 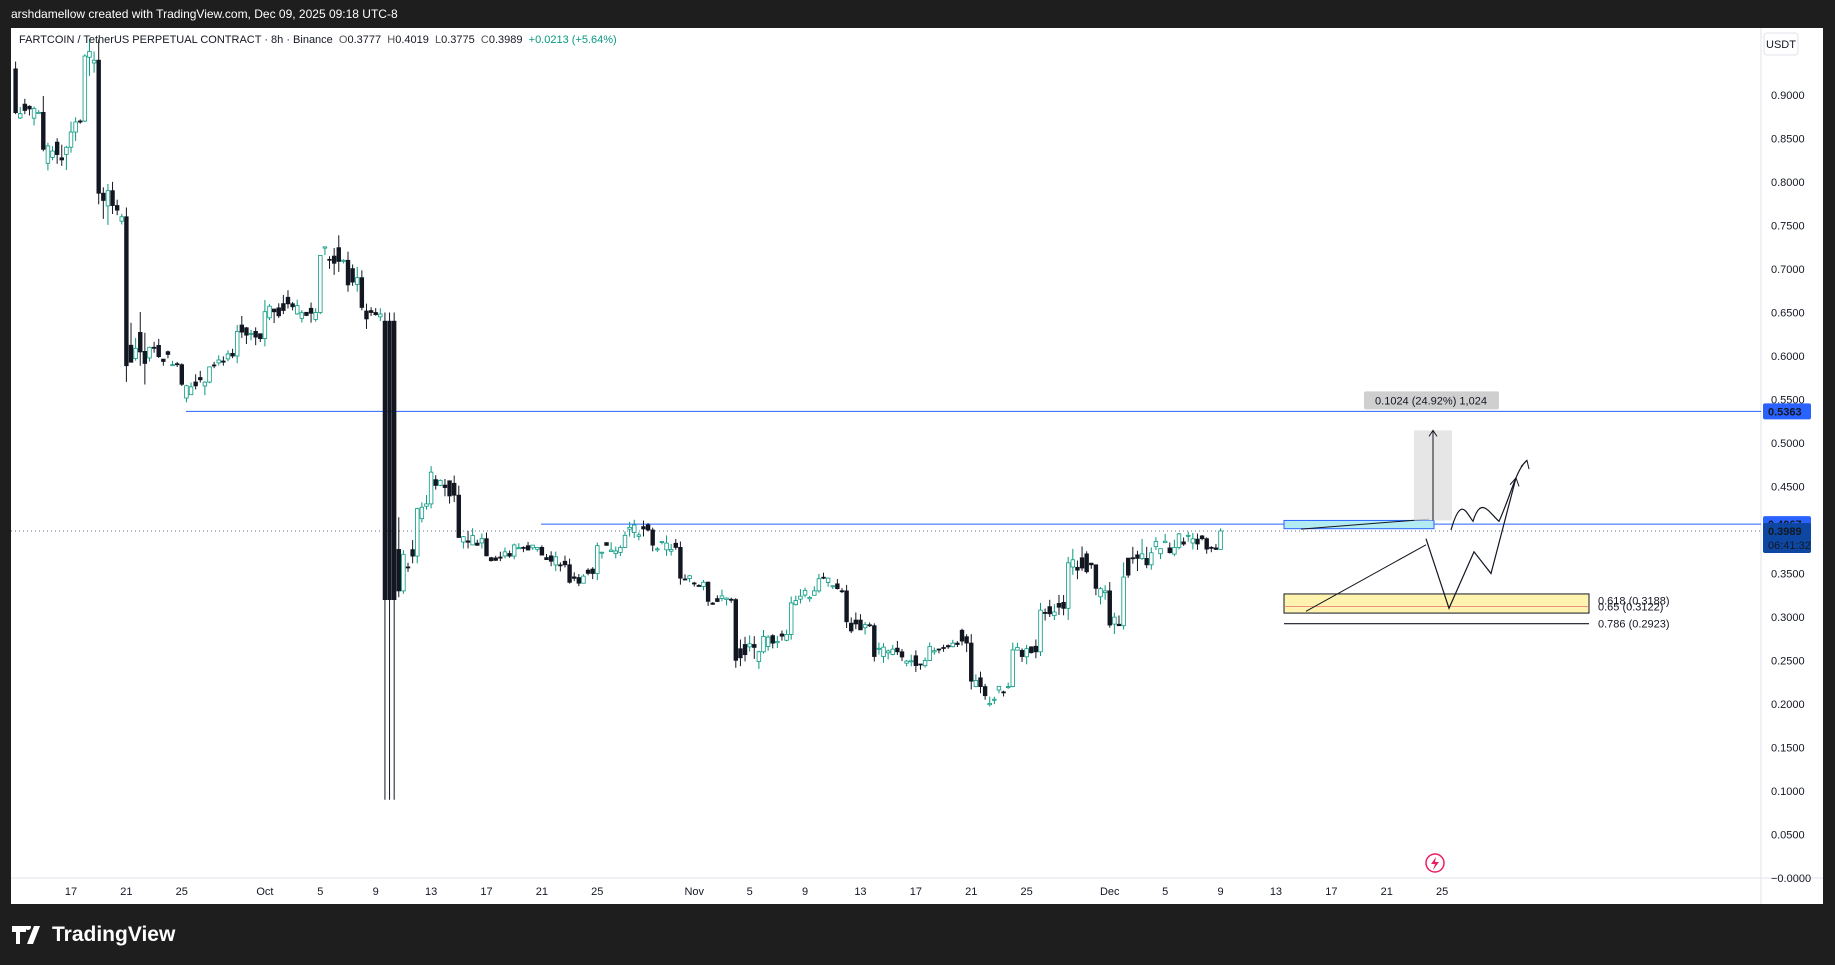 What do you see at coordinates (1788, 662) in the screenshot?
I see `y-tick-label: 0.2500` at bounding box center [1788, 662].